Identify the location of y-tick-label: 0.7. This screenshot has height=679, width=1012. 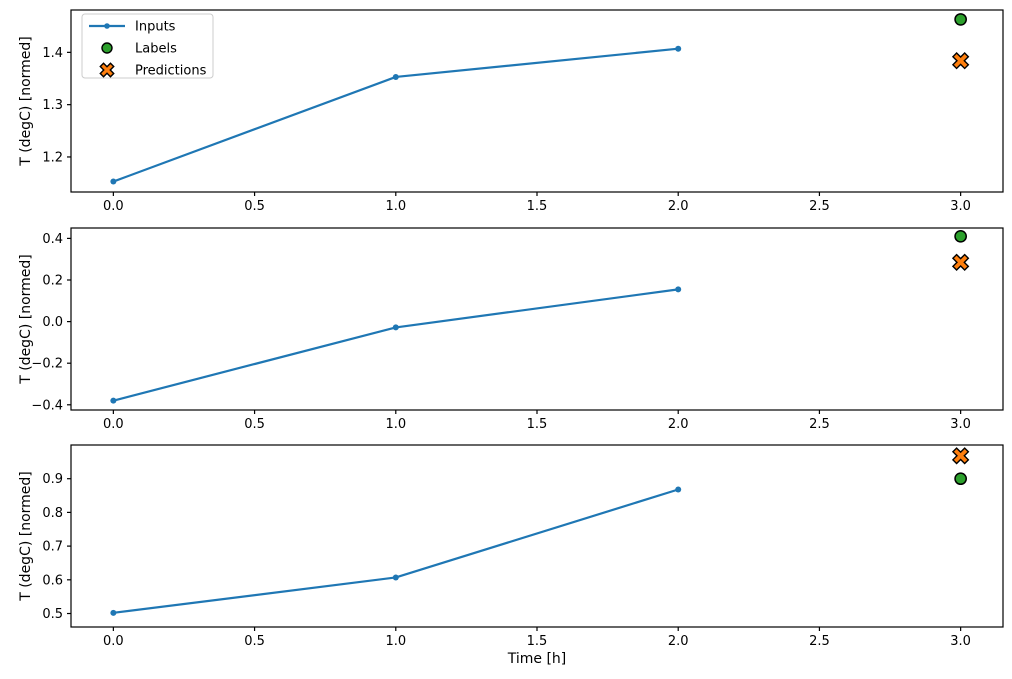
(52, 547).